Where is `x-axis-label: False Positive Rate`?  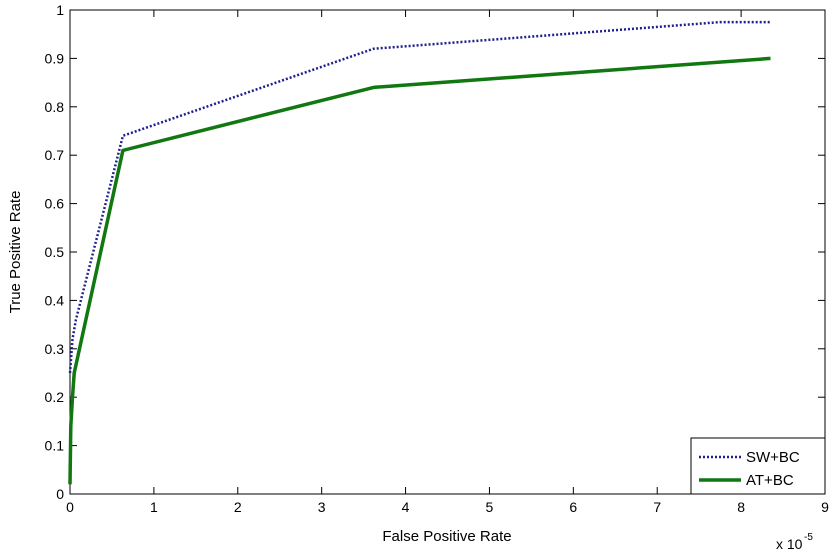 x-axis-label: False Positive Rate is located at coordinates (446, 536).